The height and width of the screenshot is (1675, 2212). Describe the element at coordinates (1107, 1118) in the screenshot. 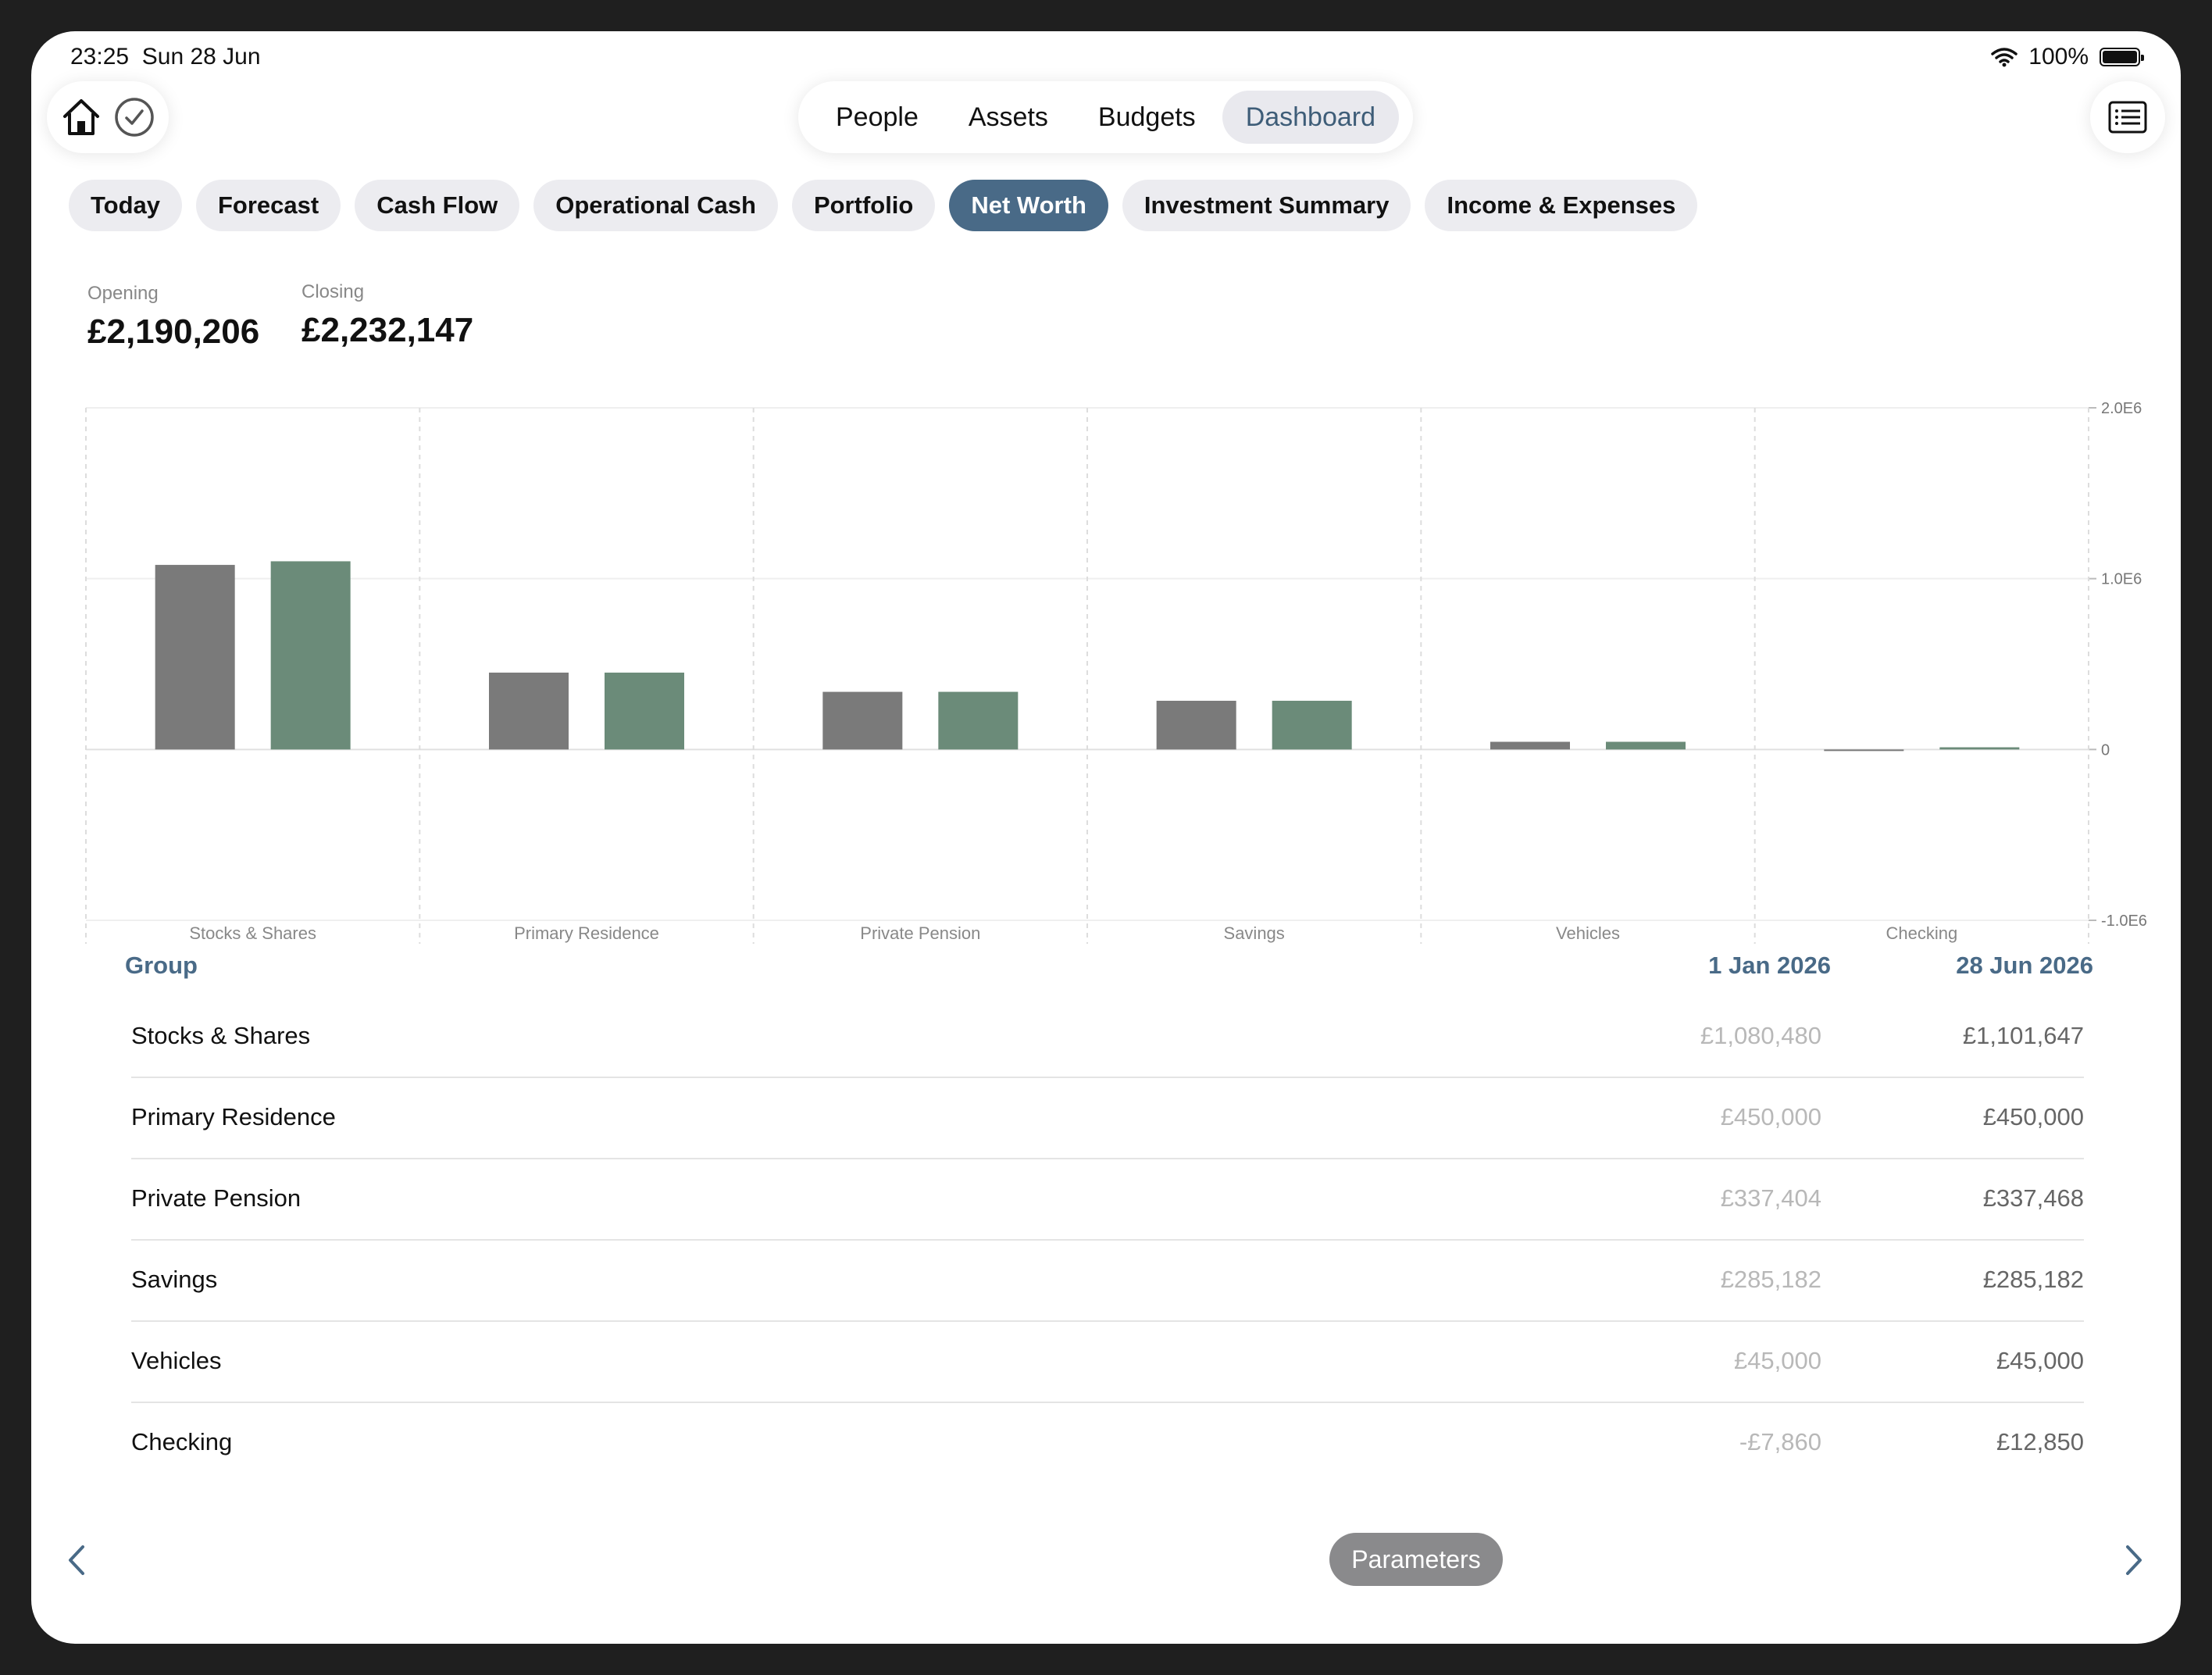

I see `table-row: Primary Residence £450,000 £450,000` at that location.